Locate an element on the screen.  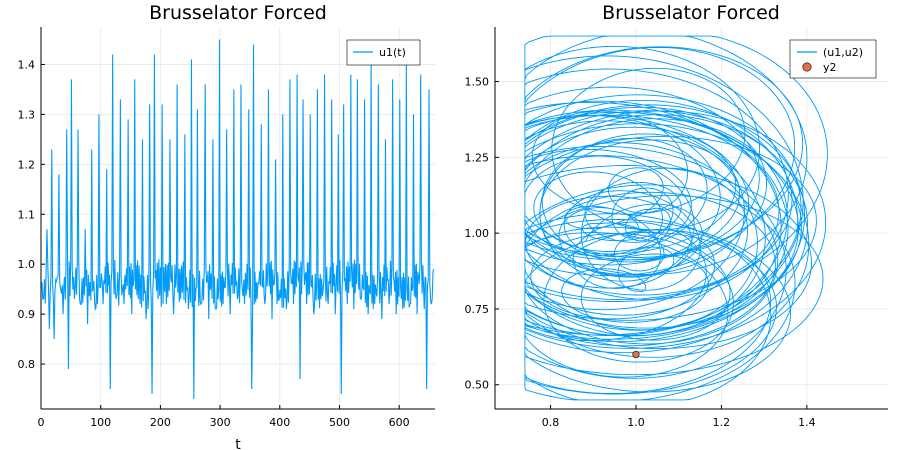
y-tick-label: 1.00 is located at coordinates (477, 233).